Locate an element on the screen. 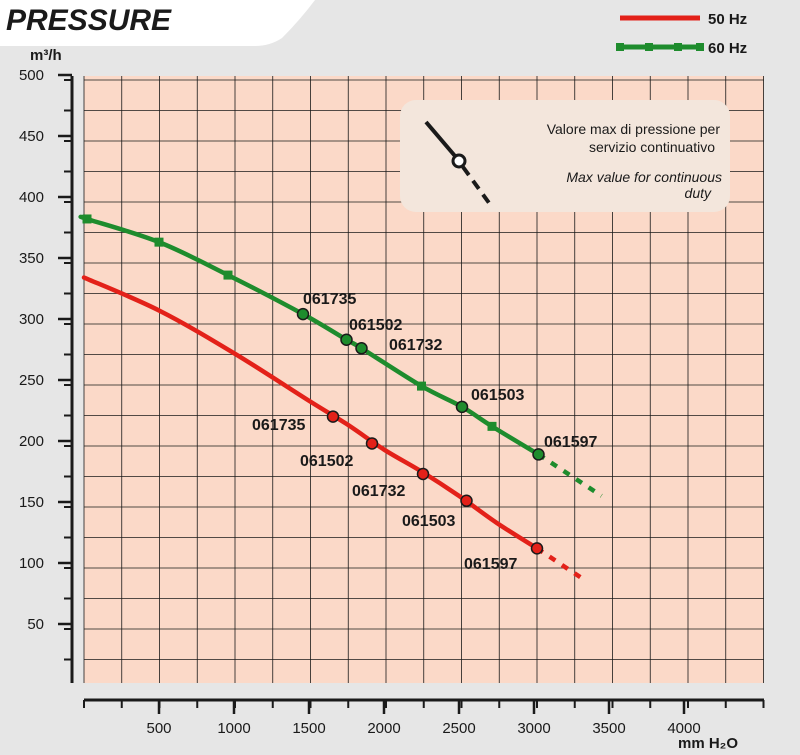  annotation-box is located at coordinates (565, 156).